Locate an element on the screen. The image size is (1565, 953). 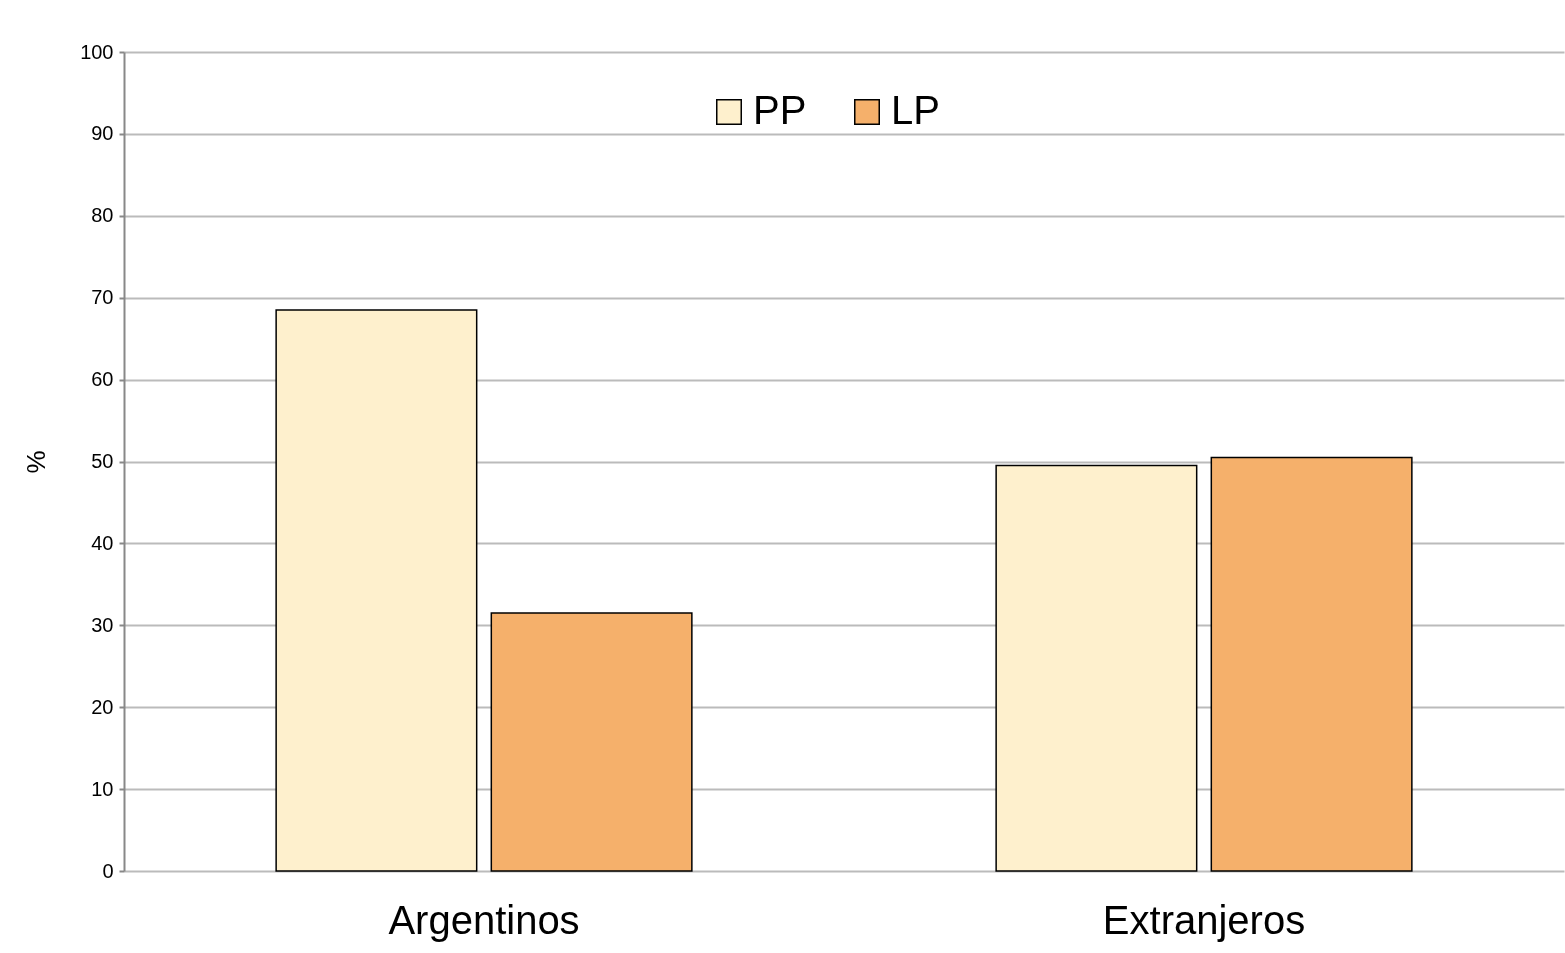
y-tick-label: 70 is located at coordinates (102, 297).